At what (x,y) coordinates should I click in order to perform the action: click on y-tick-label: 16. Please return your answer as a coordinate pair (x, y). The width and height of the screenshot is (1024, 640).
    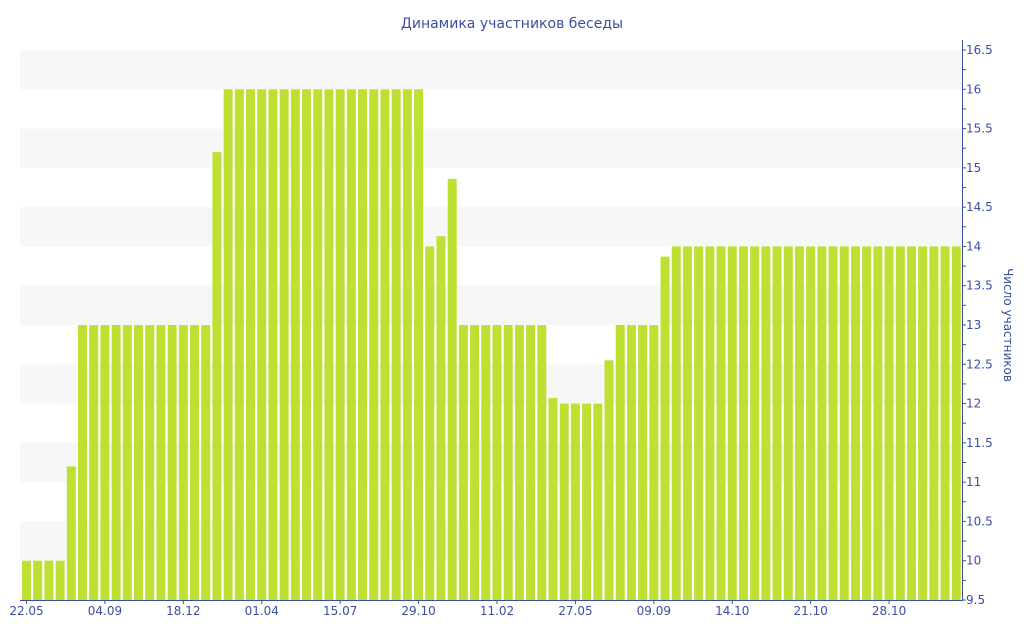
    Looking at the image, I should click on (973, 89).